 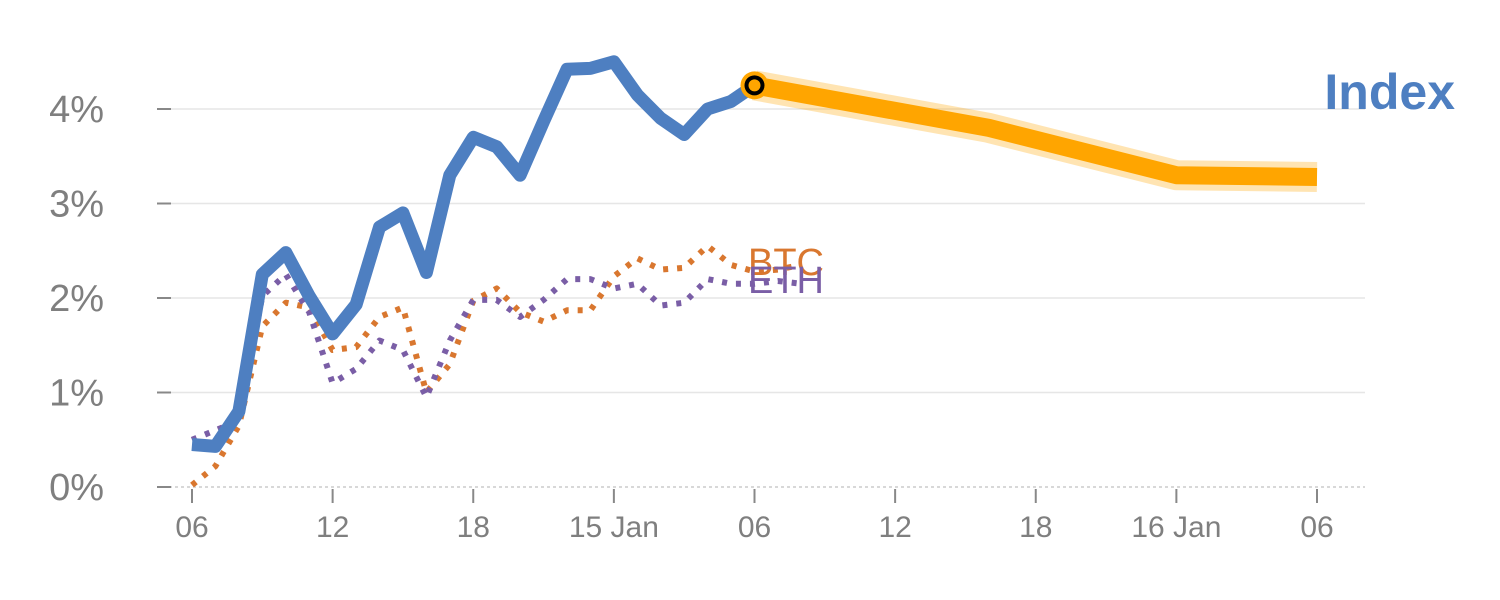 I want to click on series-line-forecast, so click(x=1035, y=131).